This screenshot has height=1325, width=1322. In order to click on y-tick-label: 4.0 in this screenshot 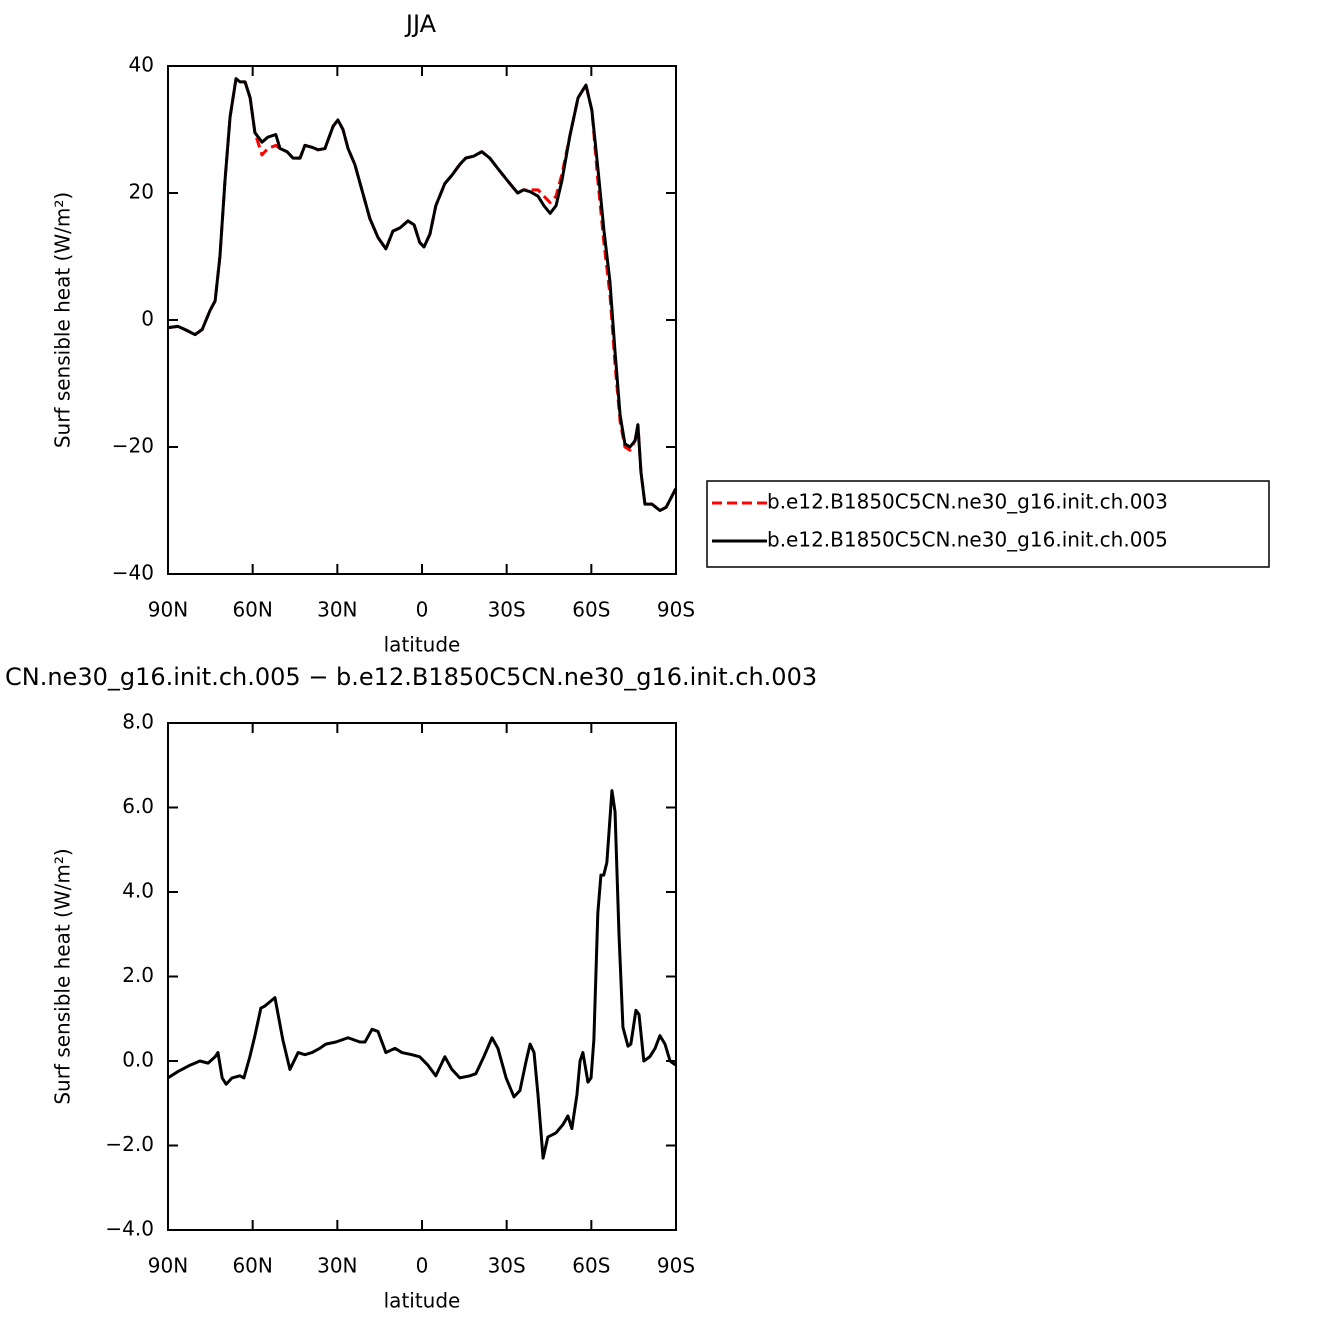, I will do `click(138, 891)`.